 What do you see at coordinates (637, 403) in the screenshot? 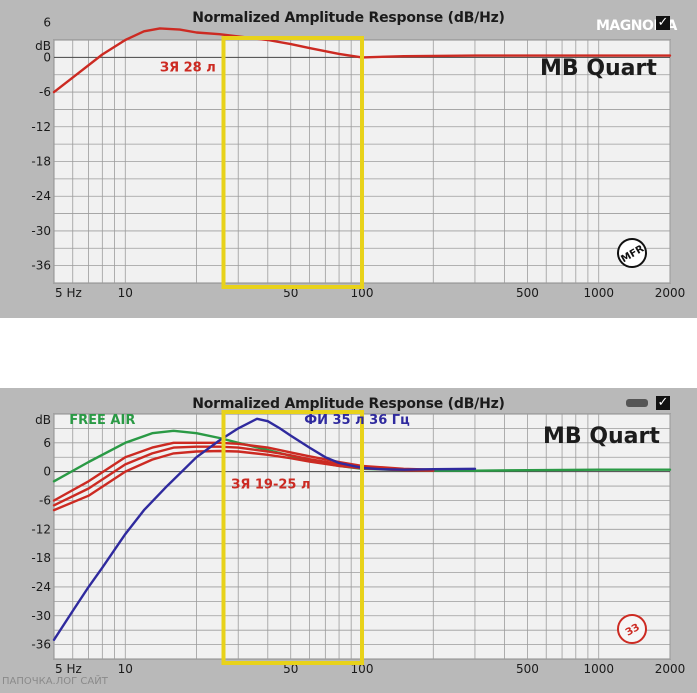
I see `speaker-icon` at bounding box center [637, 403].